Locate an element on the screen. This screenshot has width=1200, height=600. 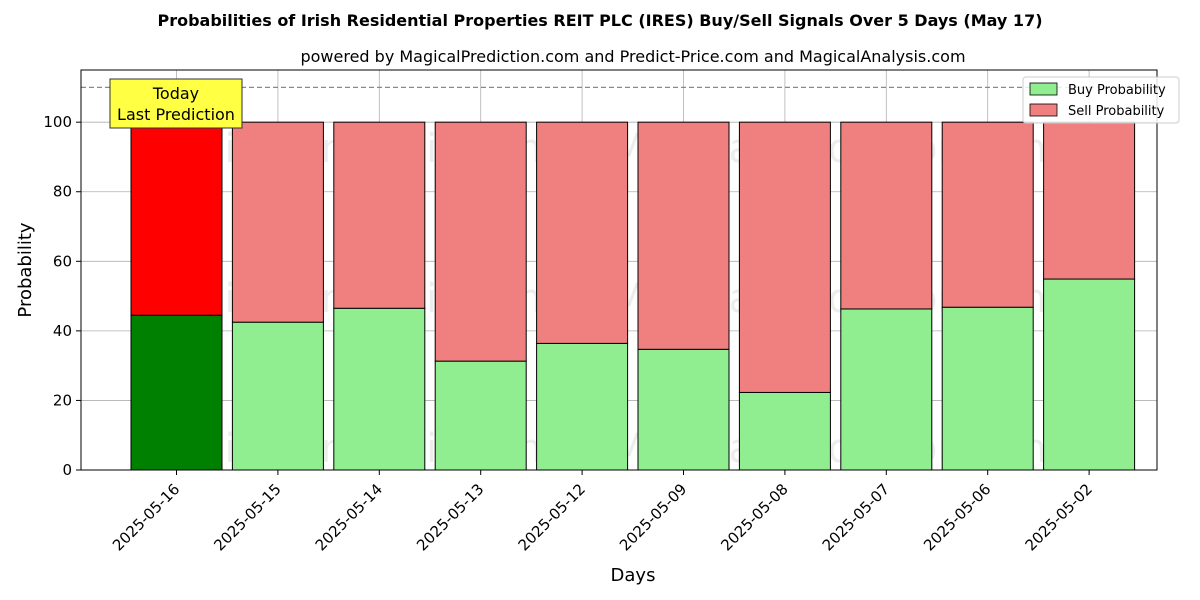
x-tick-label: 2025-05-08 is located at coordinates (754, 517).